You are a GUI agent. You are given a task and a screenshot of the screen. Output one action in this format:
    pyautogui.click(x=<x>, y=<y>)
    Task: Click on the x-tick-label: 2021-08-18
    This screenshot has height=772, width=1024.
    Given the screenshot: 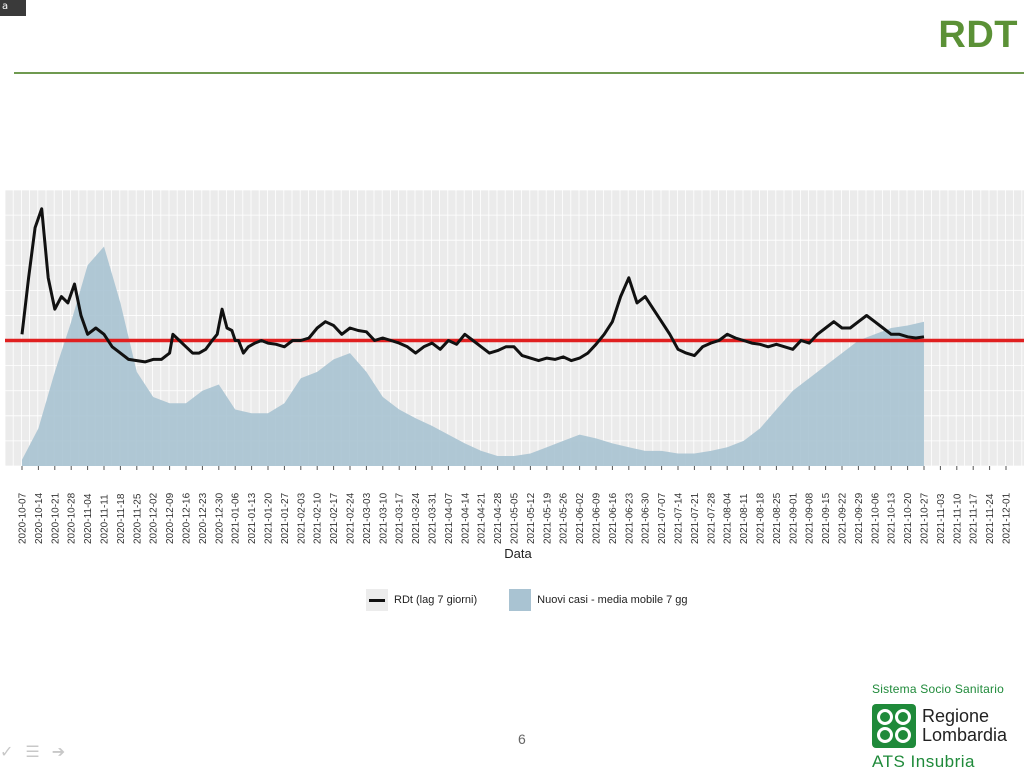 What is the action you would take?
    pyautogui.click(x=761, y=518)
    